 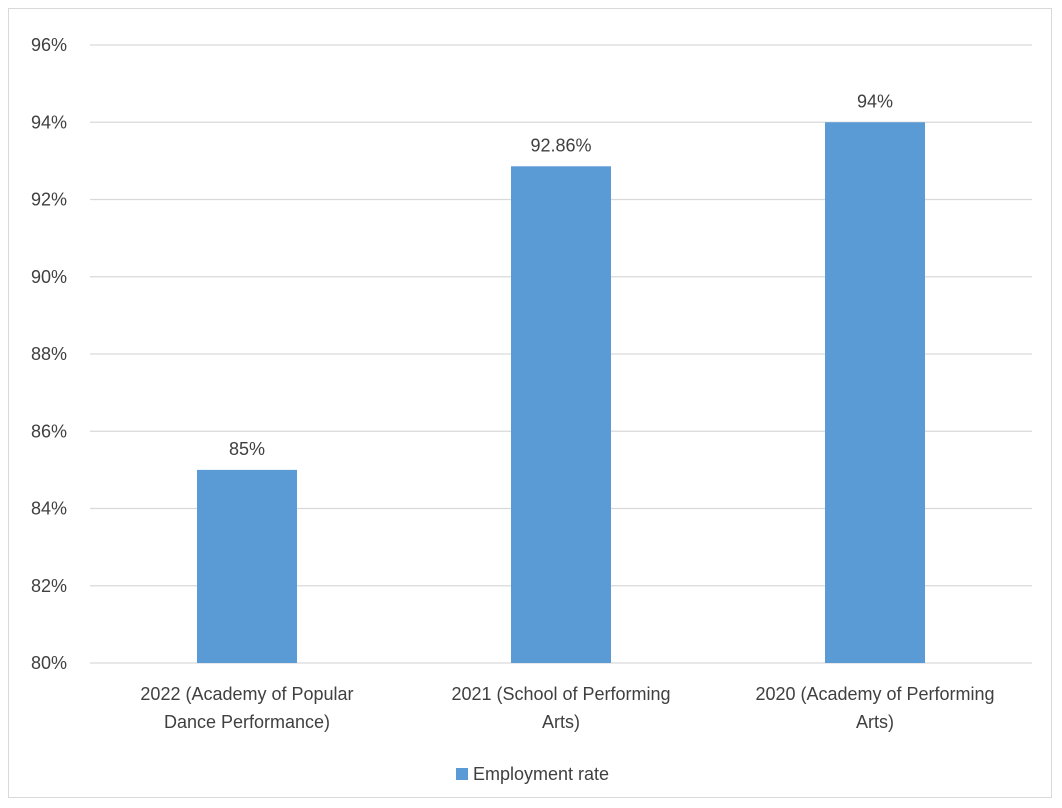 What do you see at coordinates (49, 122) in the screenshot?
I see `y-tick-label: 94%` at bounding box center [49, 122].